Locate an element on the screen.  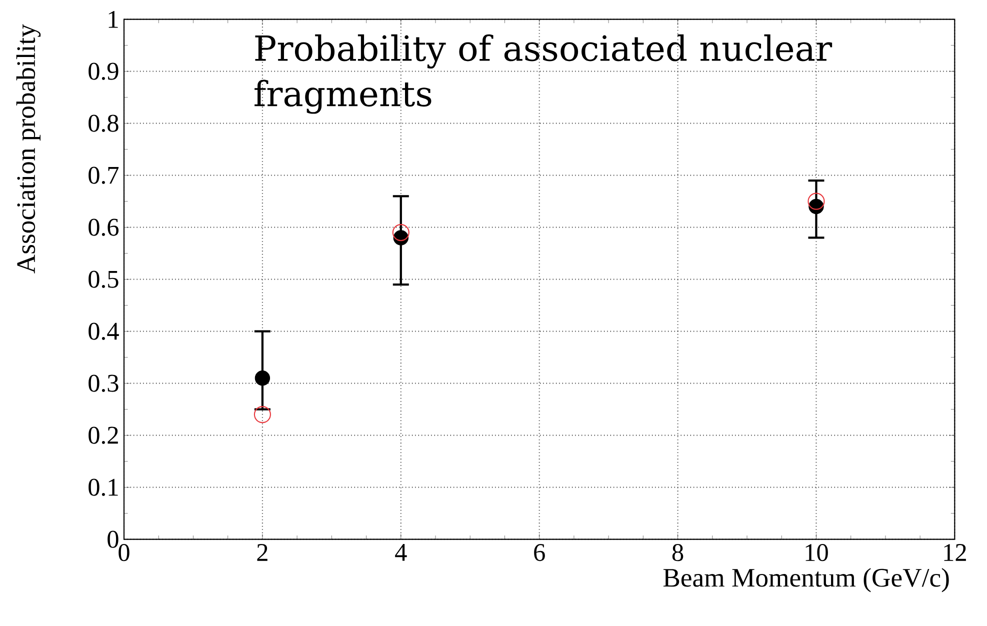
x-tick-label: 2 is located at coordinates (262, 552).